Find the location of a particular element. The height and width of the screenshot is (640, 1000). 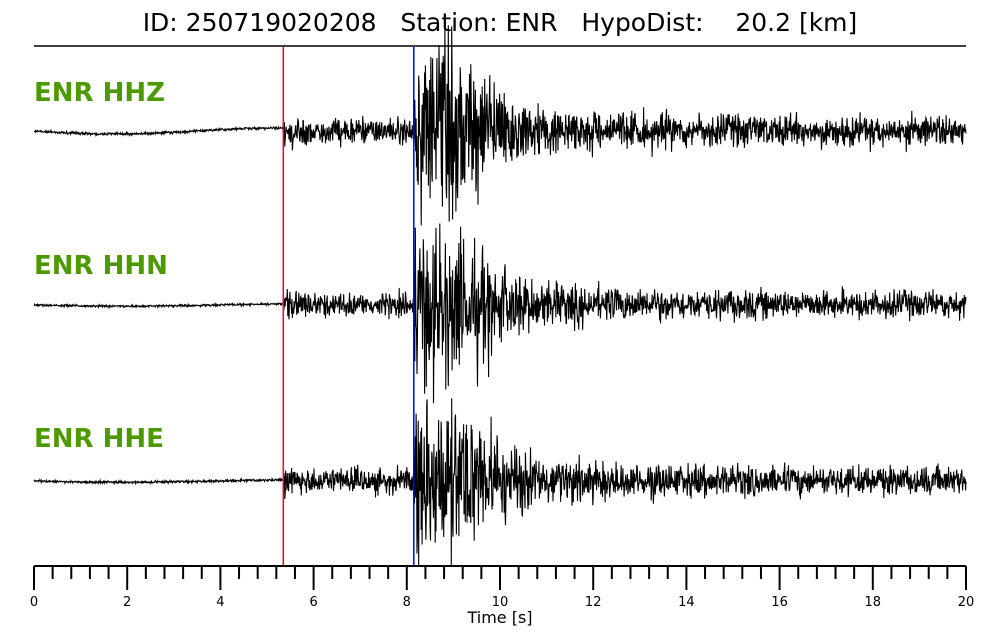

tick-label: 0 is located at coordinates (34, 602).